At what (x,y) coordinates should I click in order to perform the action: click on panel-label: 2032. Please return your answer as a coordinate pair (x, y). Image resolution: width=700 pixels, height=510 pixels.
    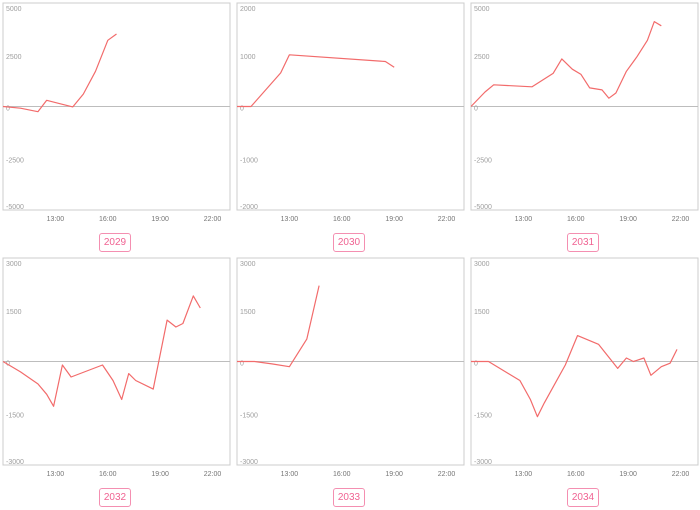
    Looking at the image, I should click on (115, 497).